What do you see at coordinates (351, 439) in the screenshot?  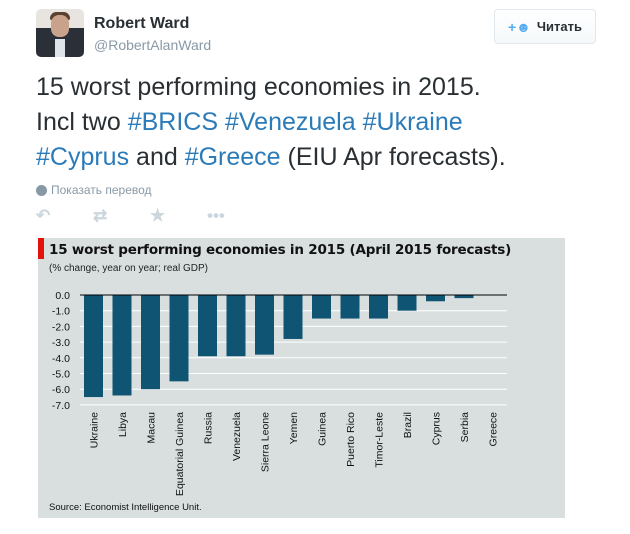 I see `x-tick-label: Puerto Rico` at bounding box center [351, 439].